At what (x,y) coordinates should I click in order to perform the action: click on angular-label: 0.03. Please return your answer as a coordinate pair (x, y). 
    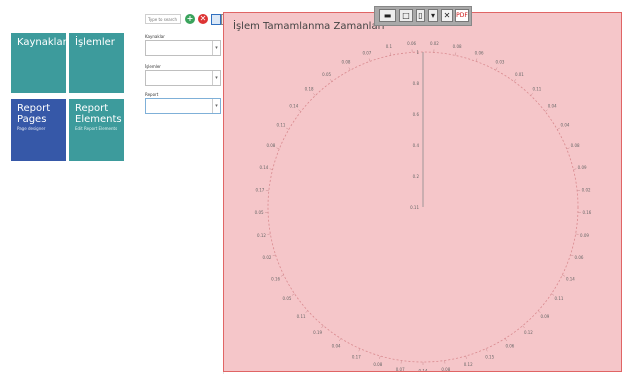
    Looking at the image, I should click on (500, 62).